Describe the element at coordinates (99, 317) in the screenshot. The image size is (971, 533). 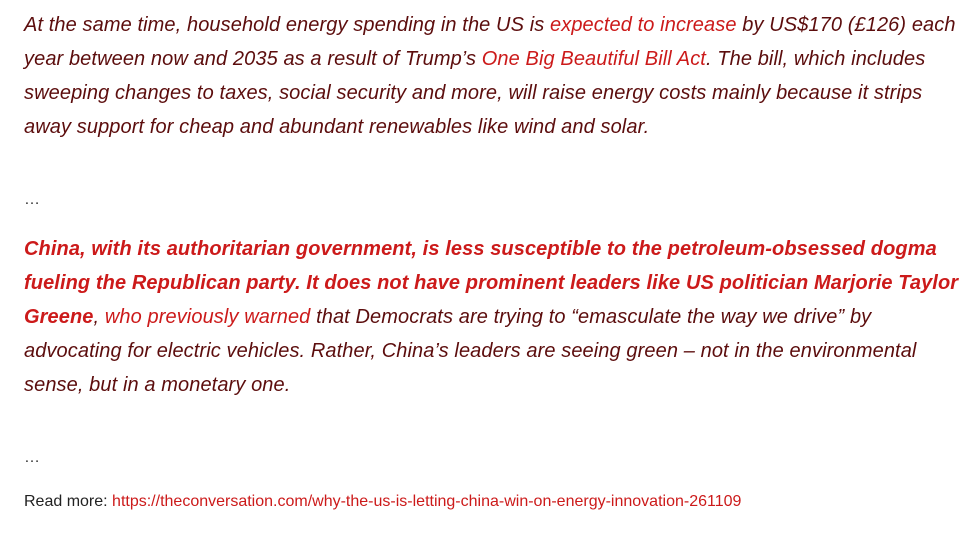
I see `paragraph-text: ,` at that location.